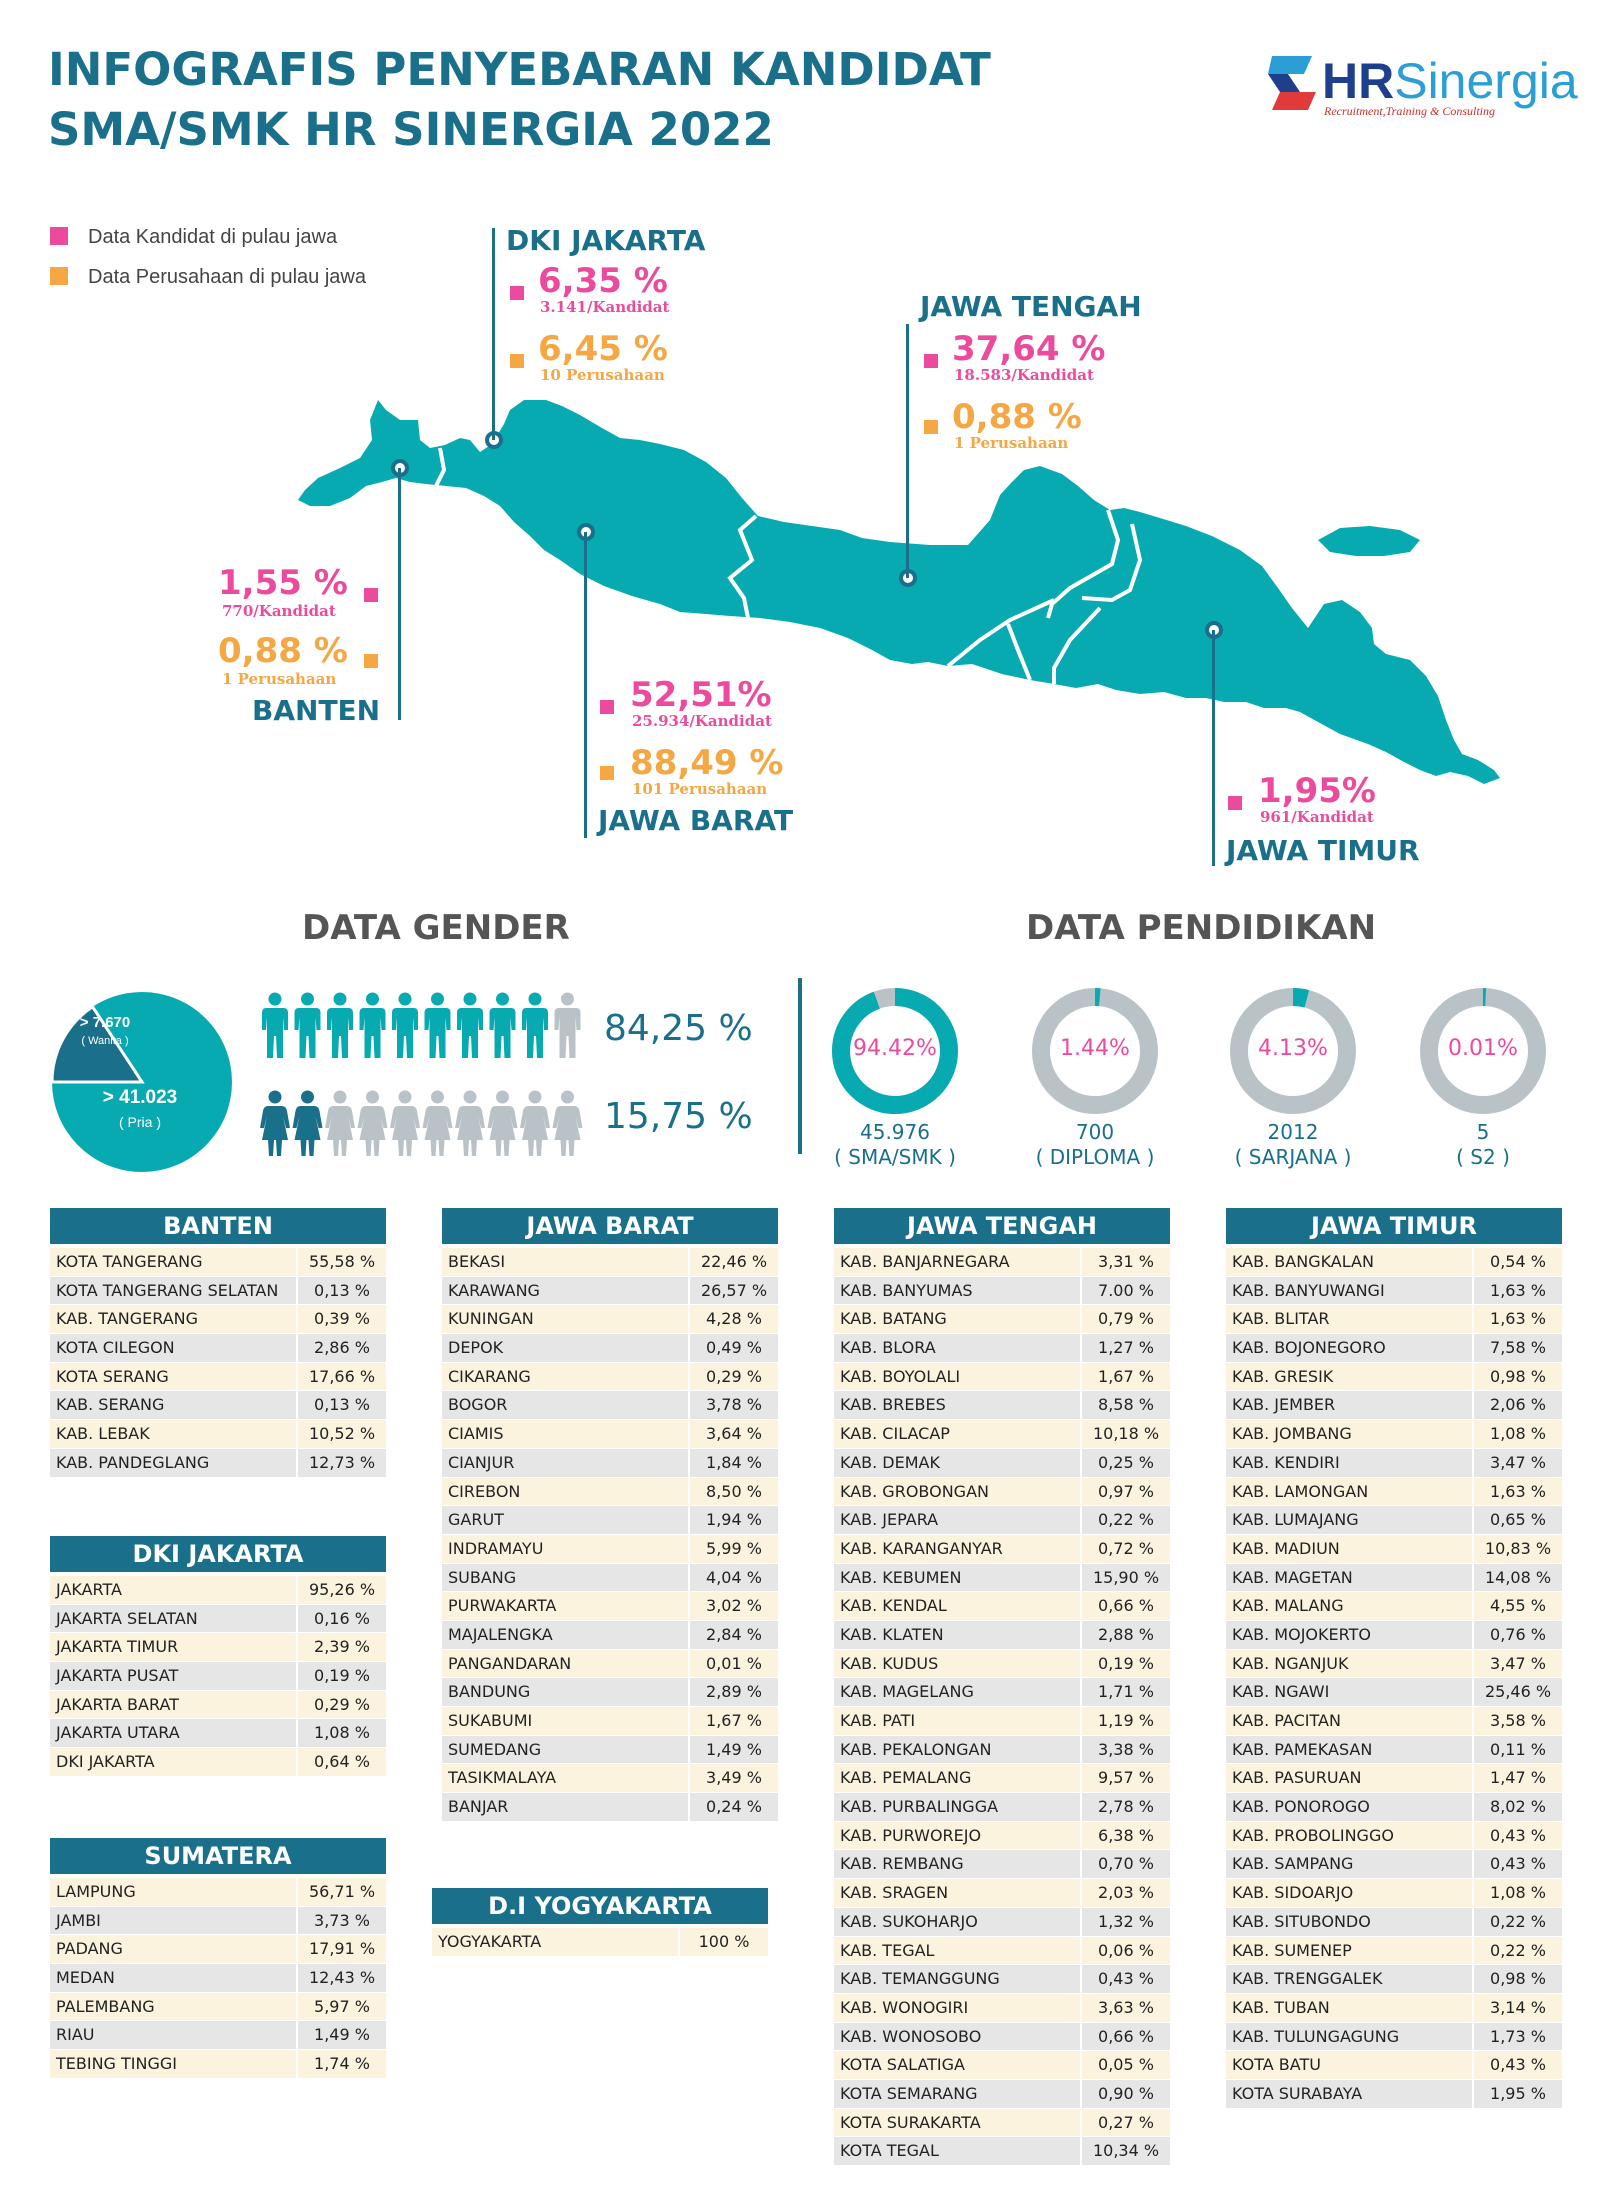  I want to click on table-row: KOTA SURAKARTA 0,27 %, so click(1002, 2123).